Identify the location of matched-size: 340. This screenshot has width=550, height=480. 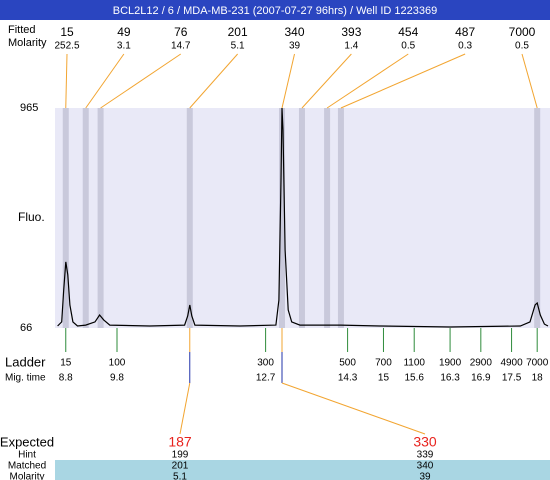
(425, 466).